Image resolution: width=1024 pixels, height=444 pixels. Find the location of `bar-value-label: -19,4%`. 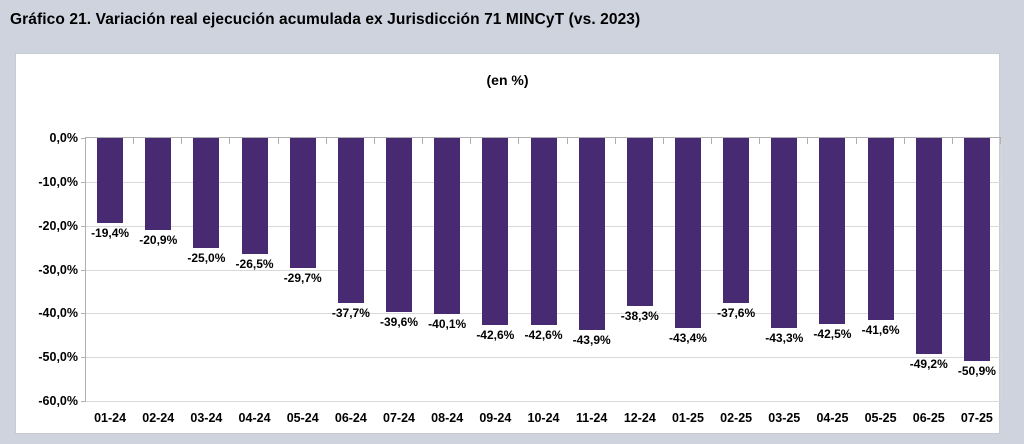

bar-value-label: -19,4% is located at coordinates (110, 233).